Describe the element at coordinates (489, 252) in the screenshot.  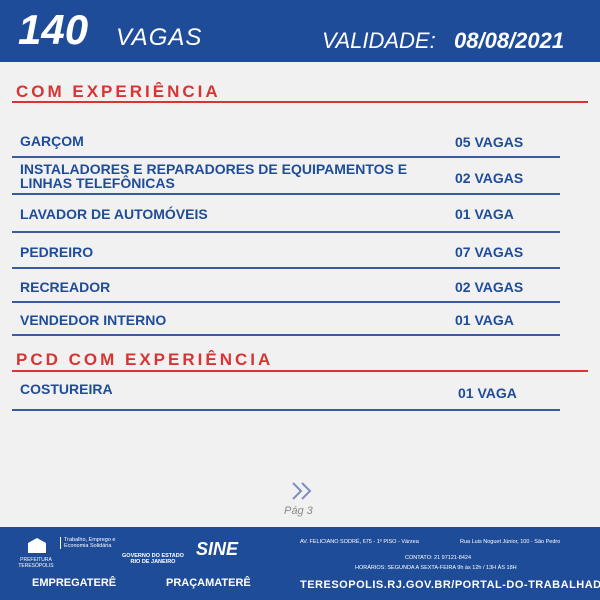
I see `job-vacancies: 07 VAGAS` at that location.